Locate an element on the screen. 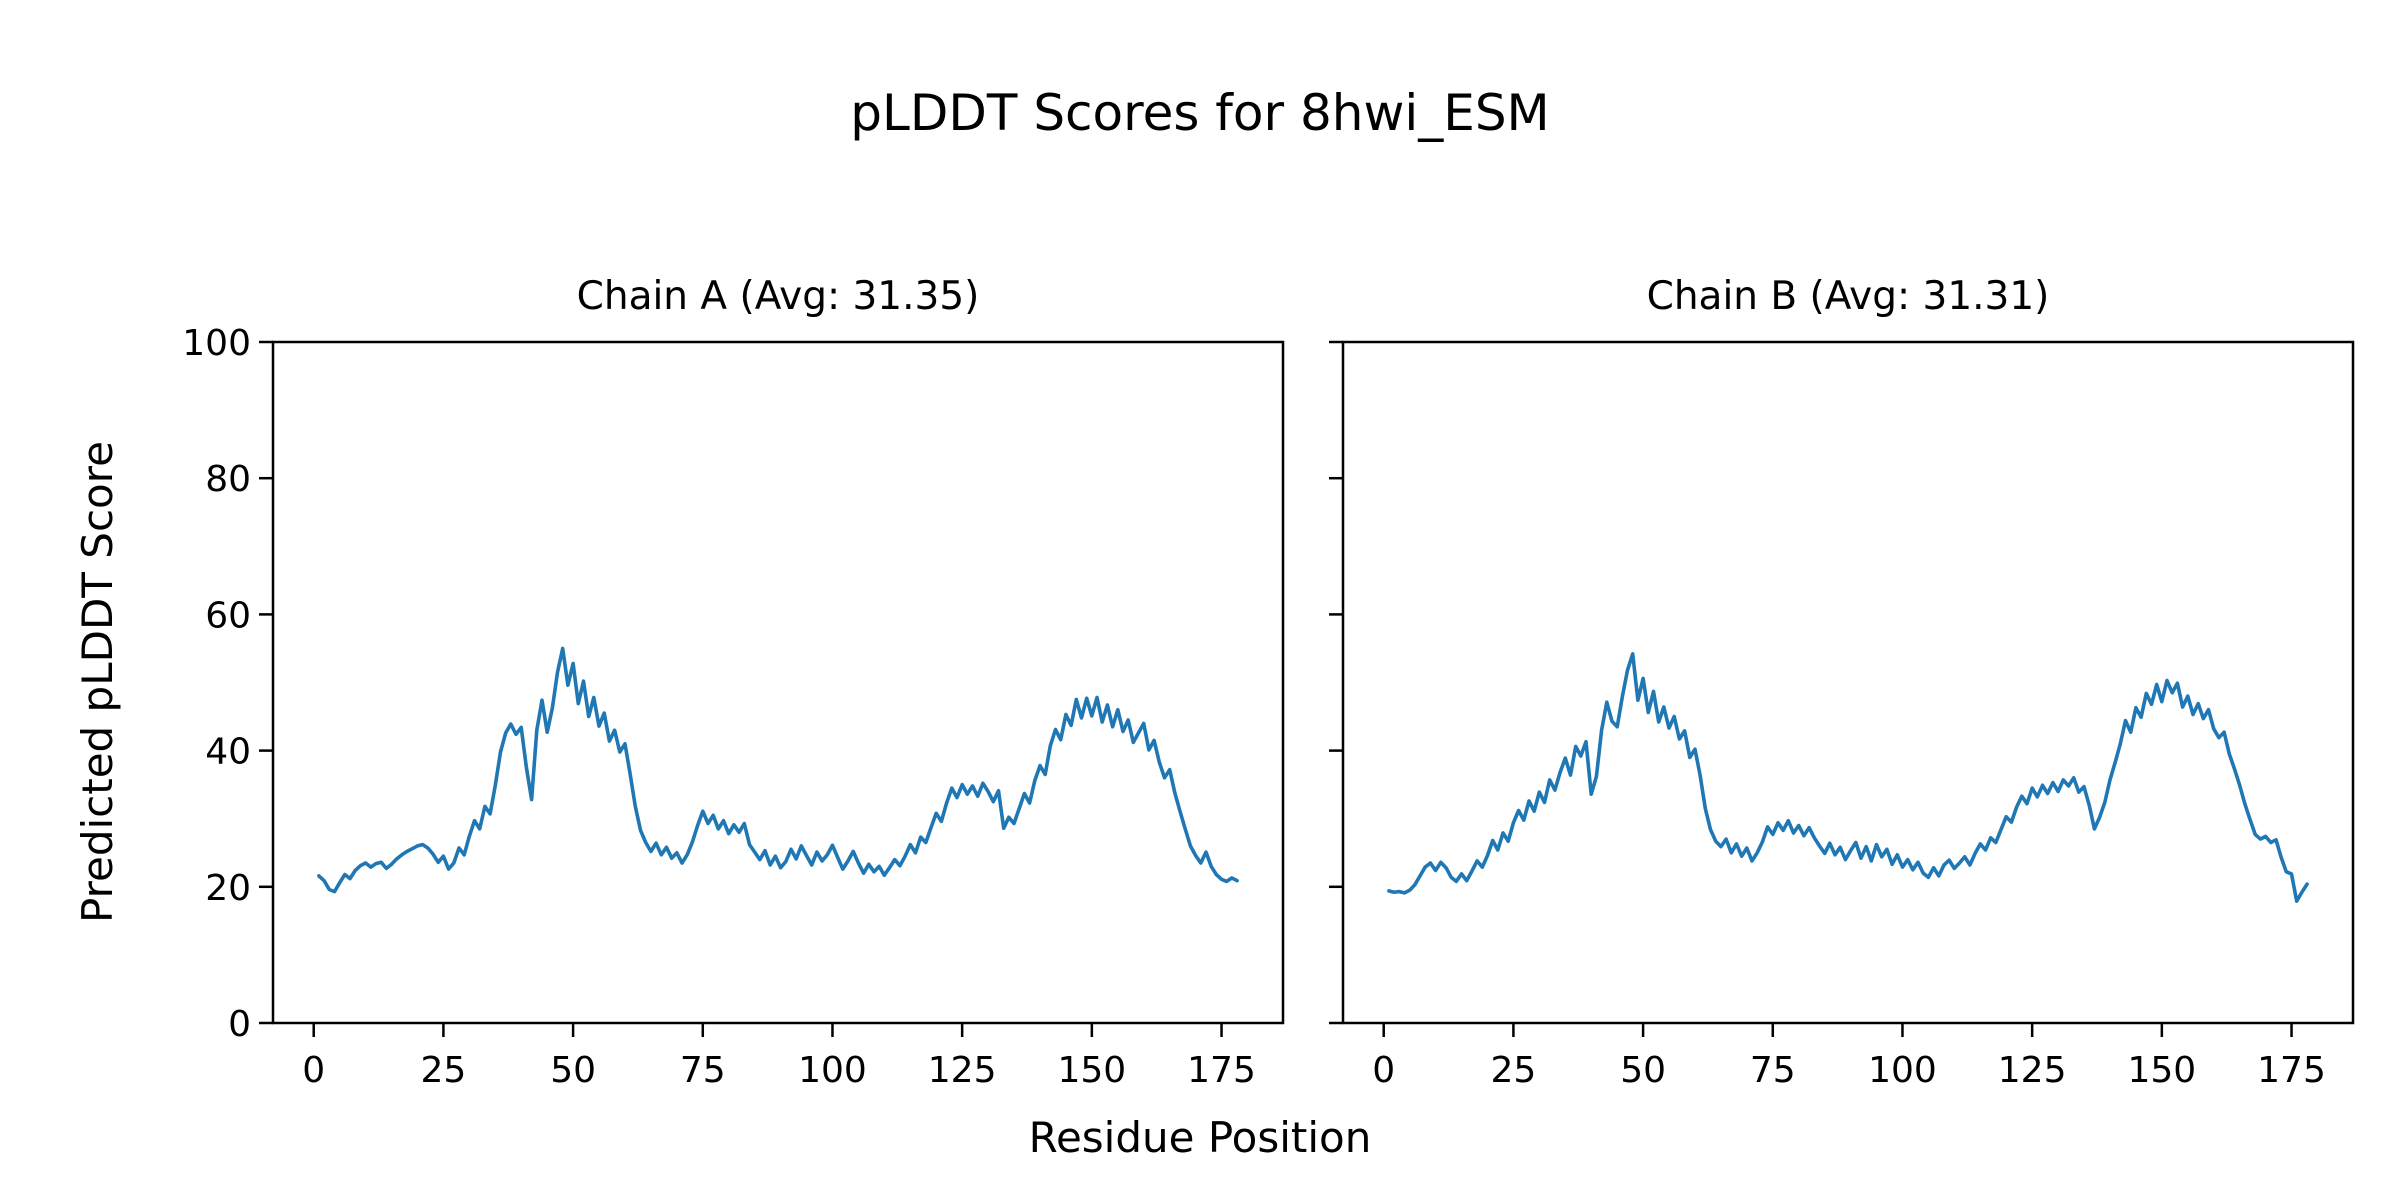  plddt-line-chain-a is located at coordinates (778, 770).